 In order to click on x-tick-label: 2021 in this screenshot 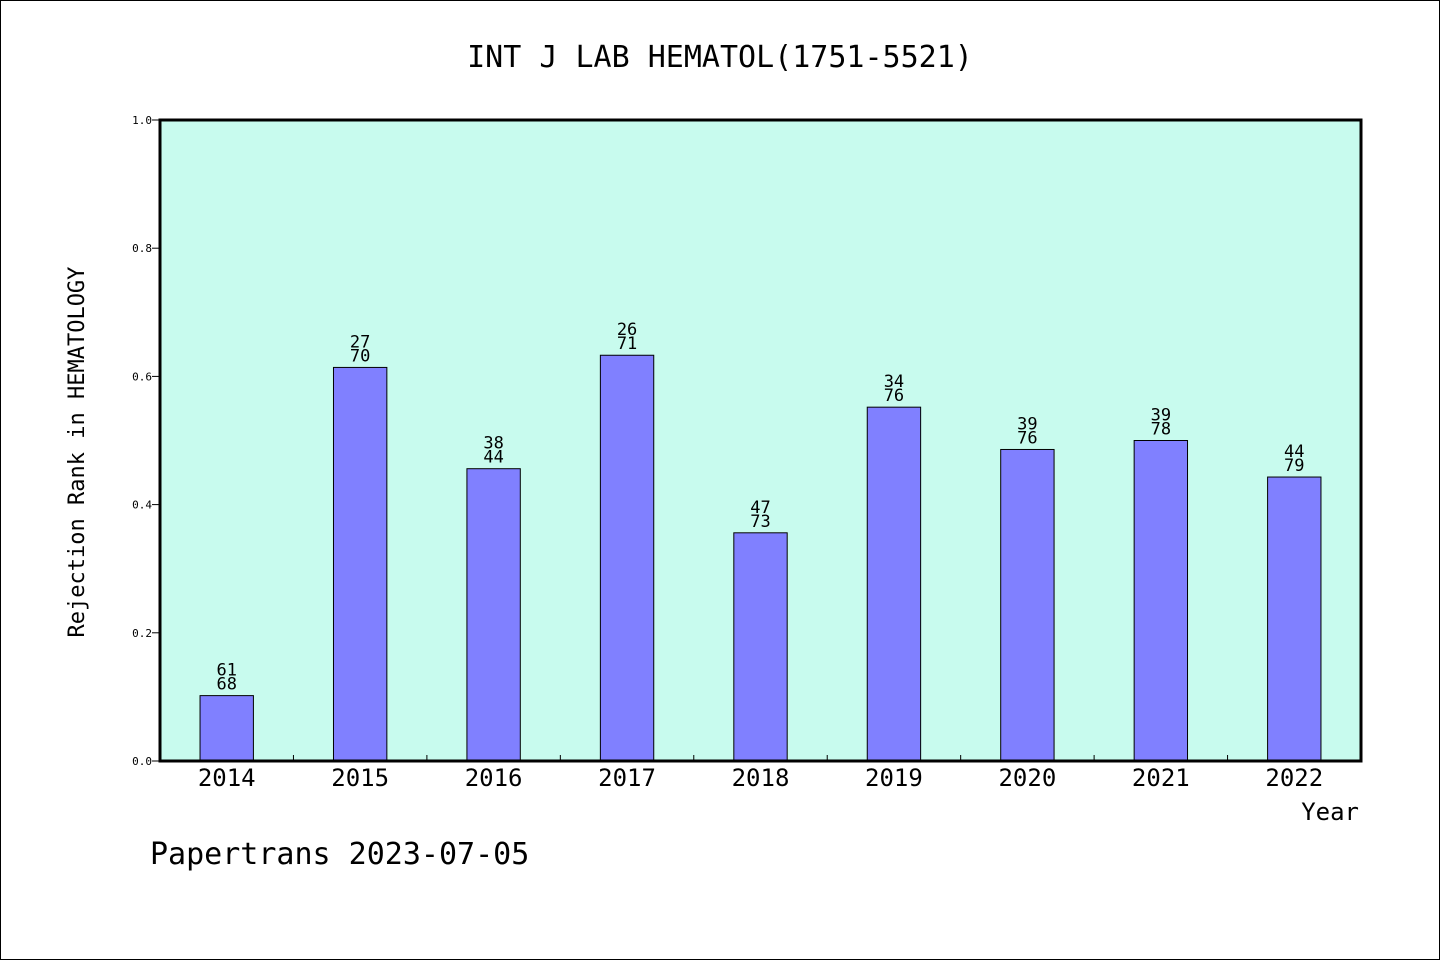, I will do `click(1161, 778)`.